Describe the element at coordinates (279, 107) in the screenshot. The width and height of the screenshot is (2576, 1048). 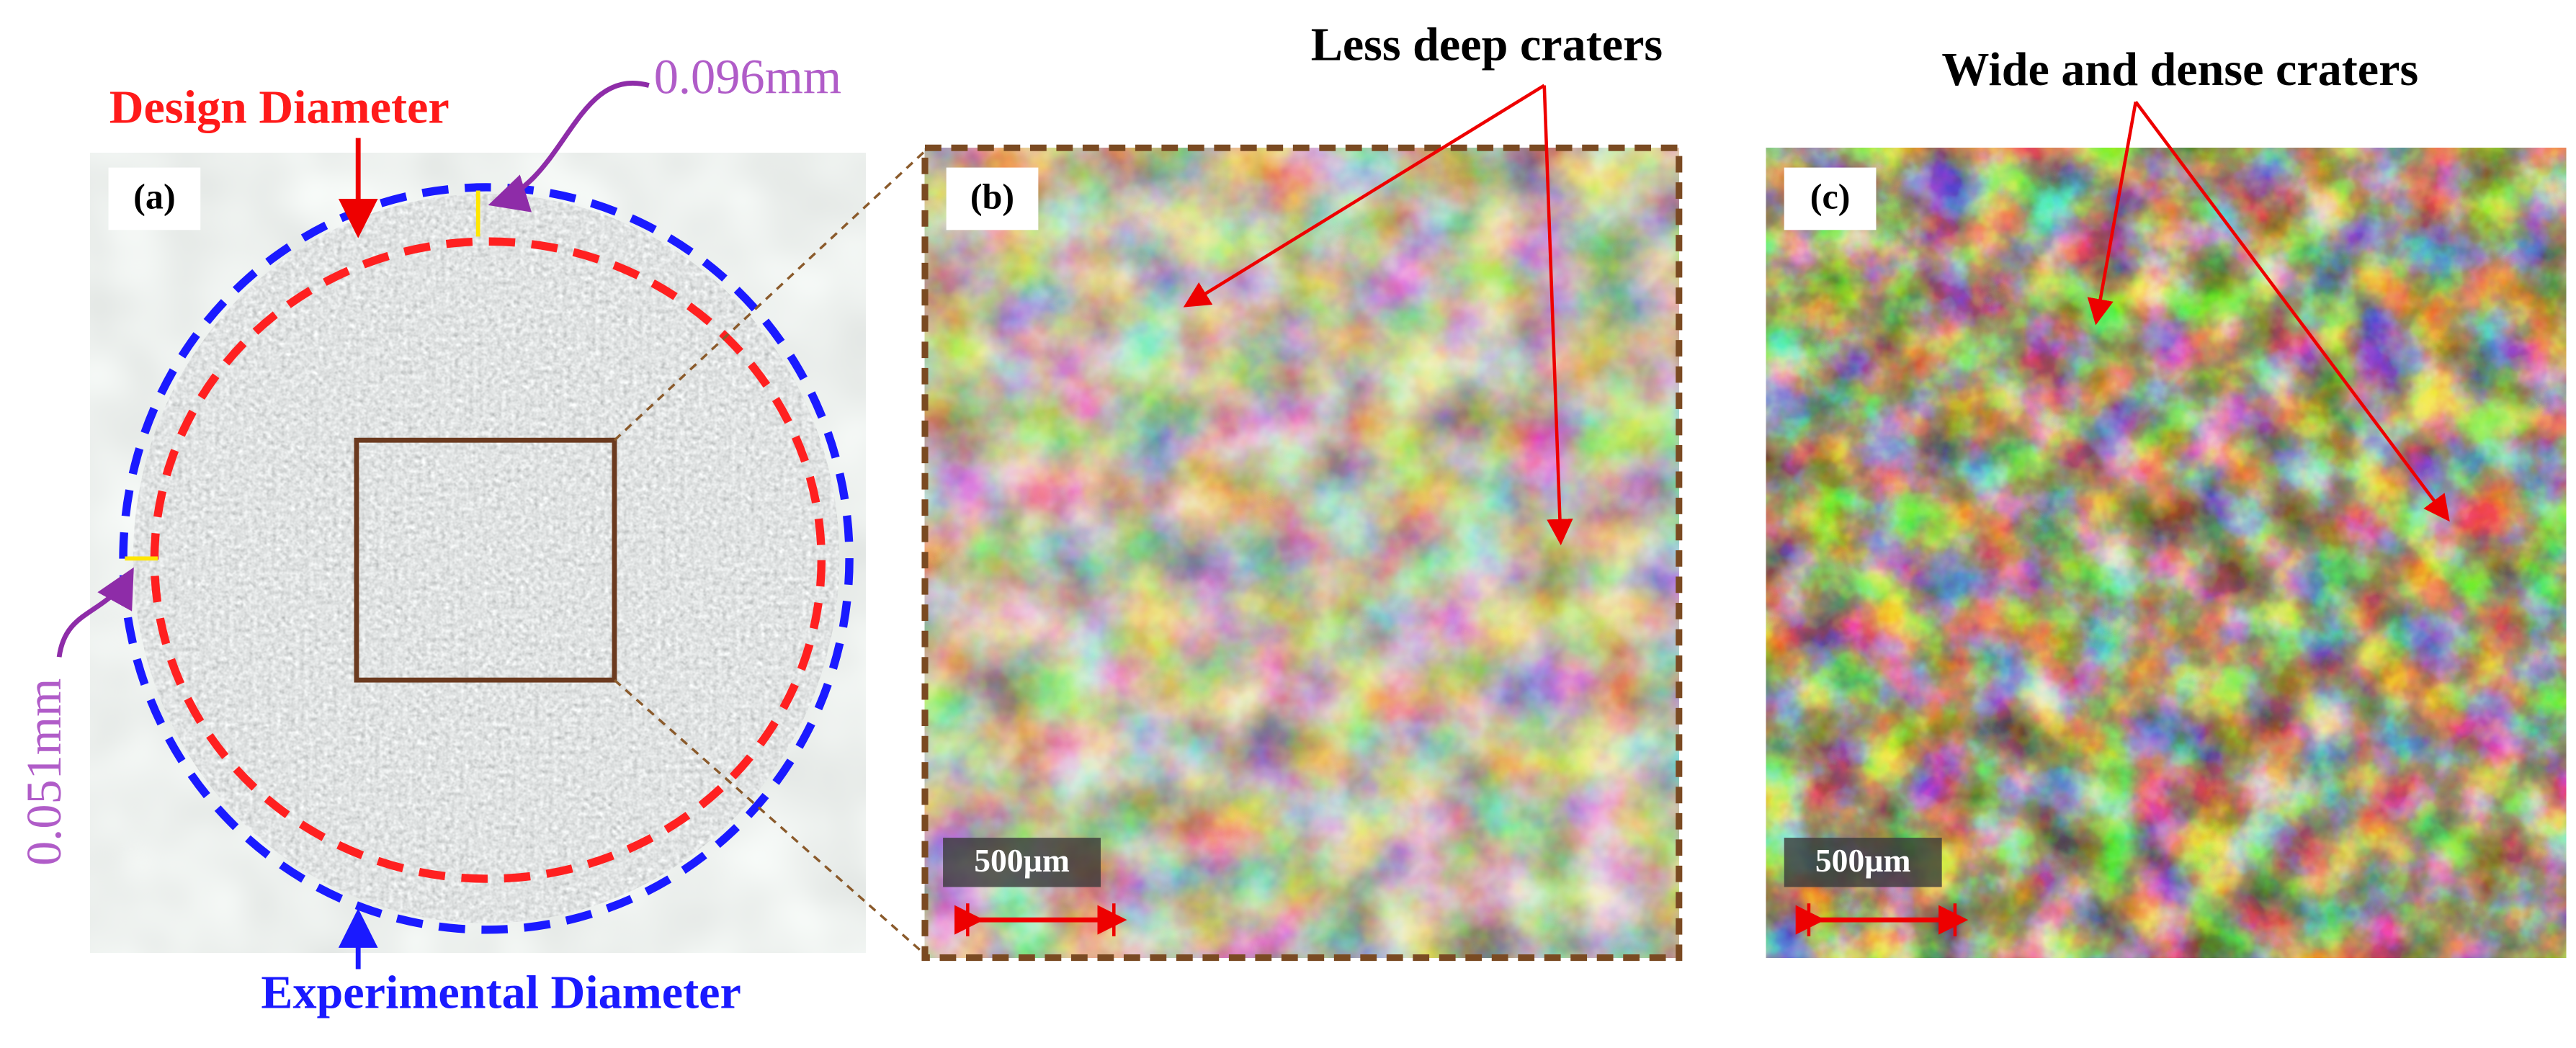
I see `design-diameter-label: Design Diameter` at that location.